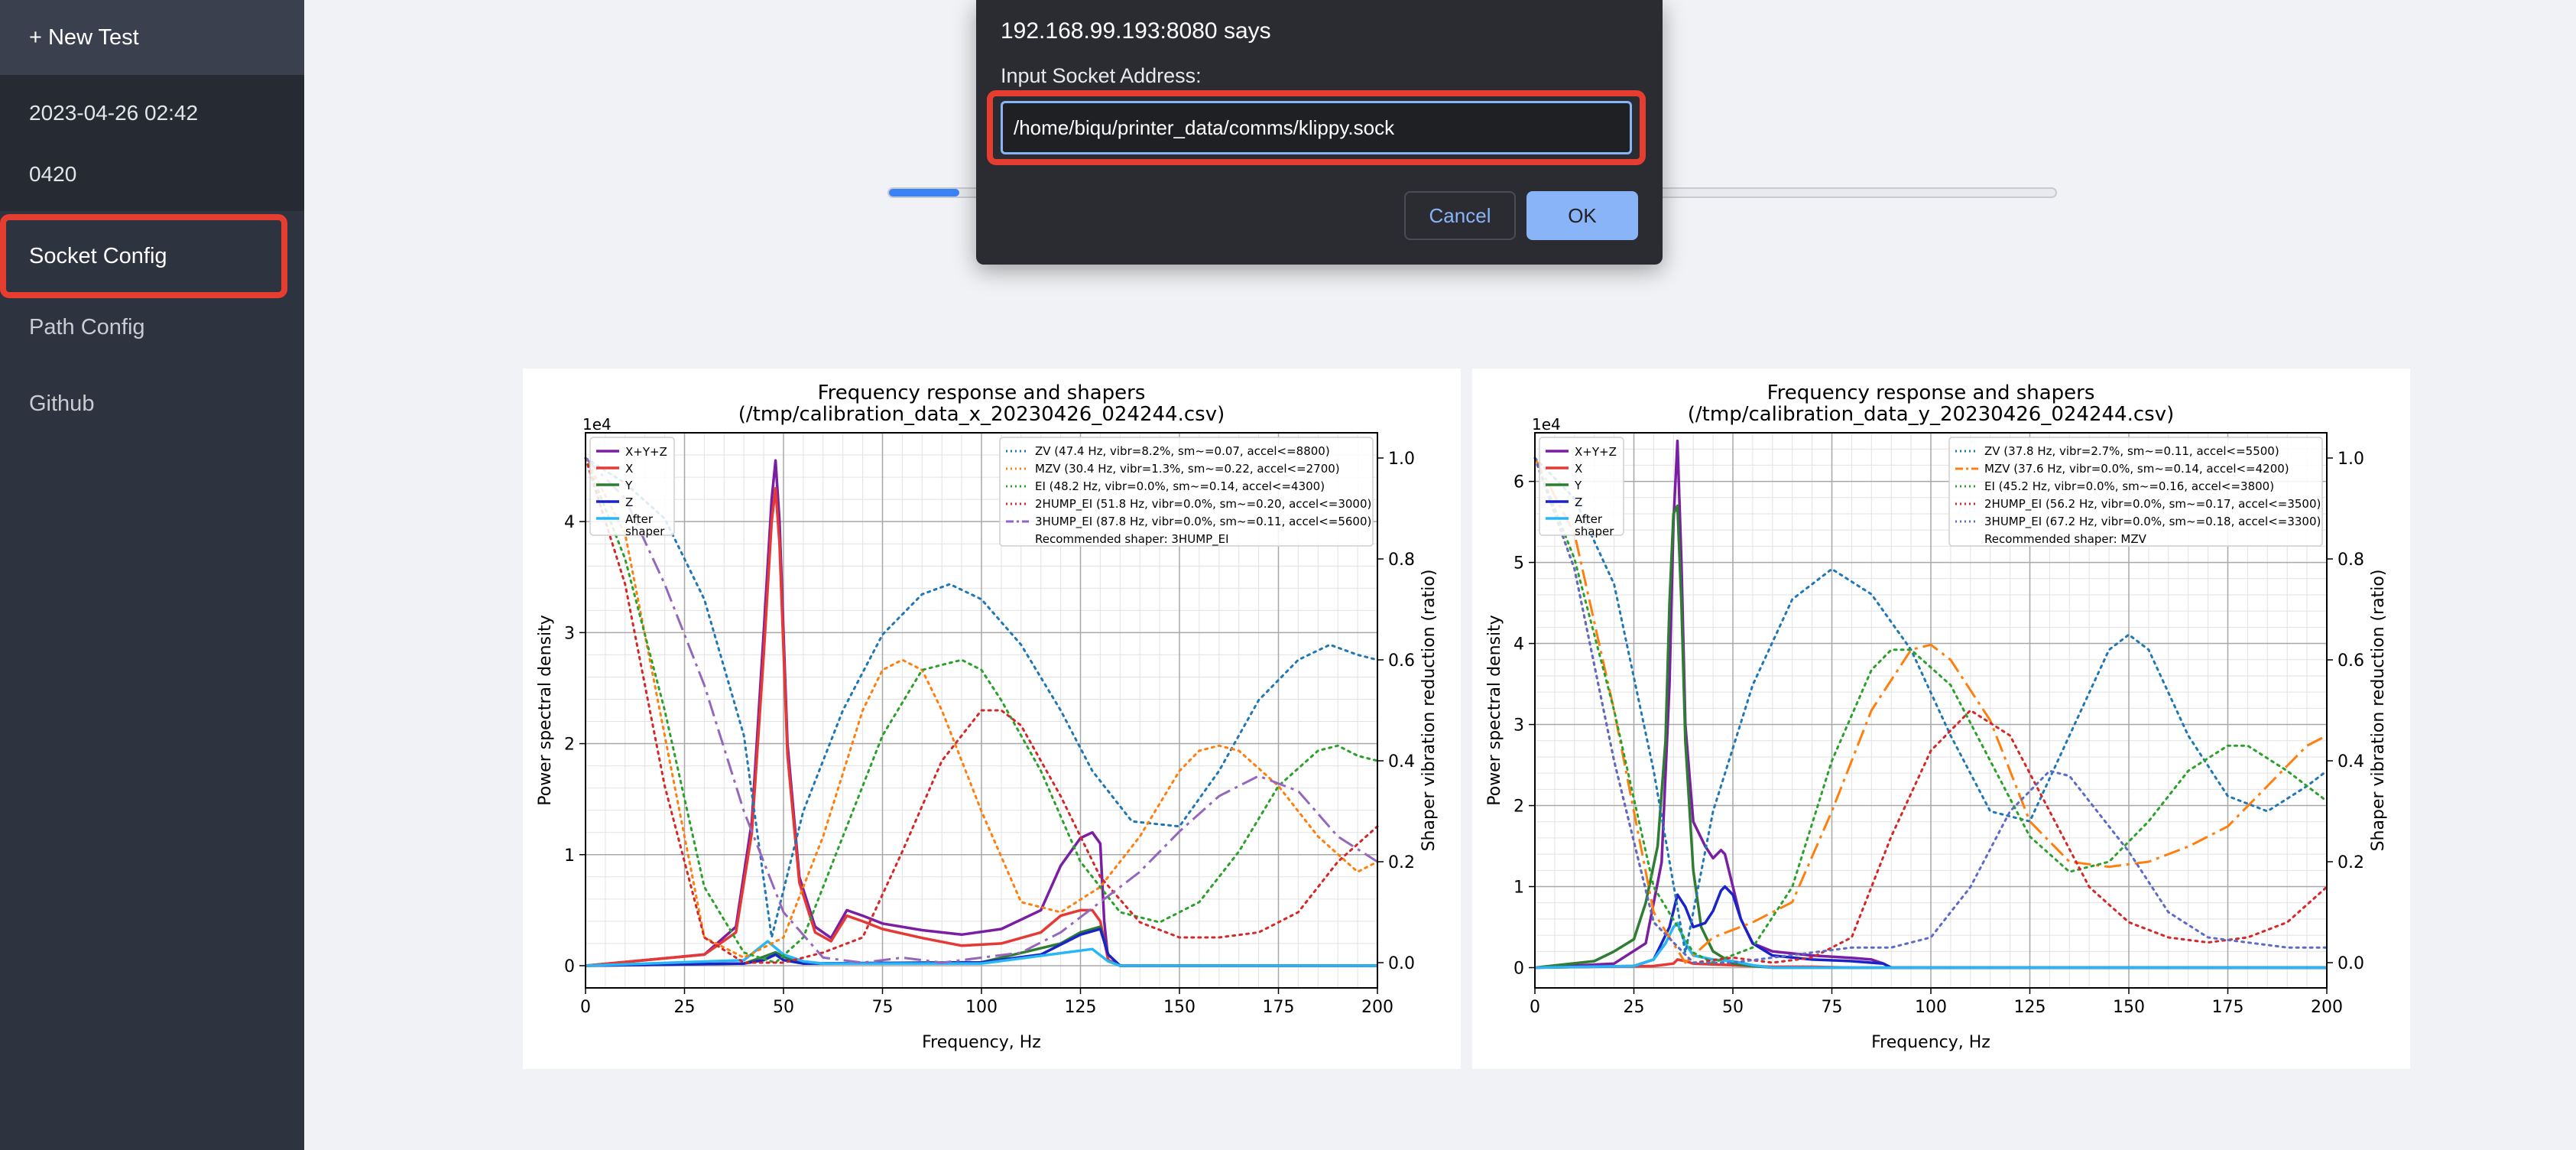 This screenshot has height=1150, width=2576. I want to click on nav-socket-config: Socket Config, so click(98, 255).